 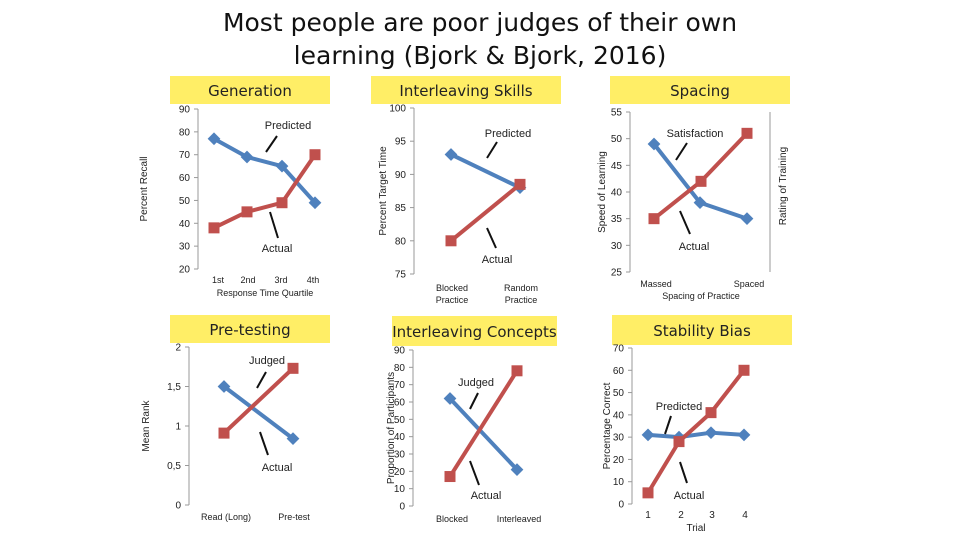 What do you see at coordinates (695, 134) in the screenshot?
I see `spacing-satisfaction-label: Satisfaction` at bounding box center [695, 134].